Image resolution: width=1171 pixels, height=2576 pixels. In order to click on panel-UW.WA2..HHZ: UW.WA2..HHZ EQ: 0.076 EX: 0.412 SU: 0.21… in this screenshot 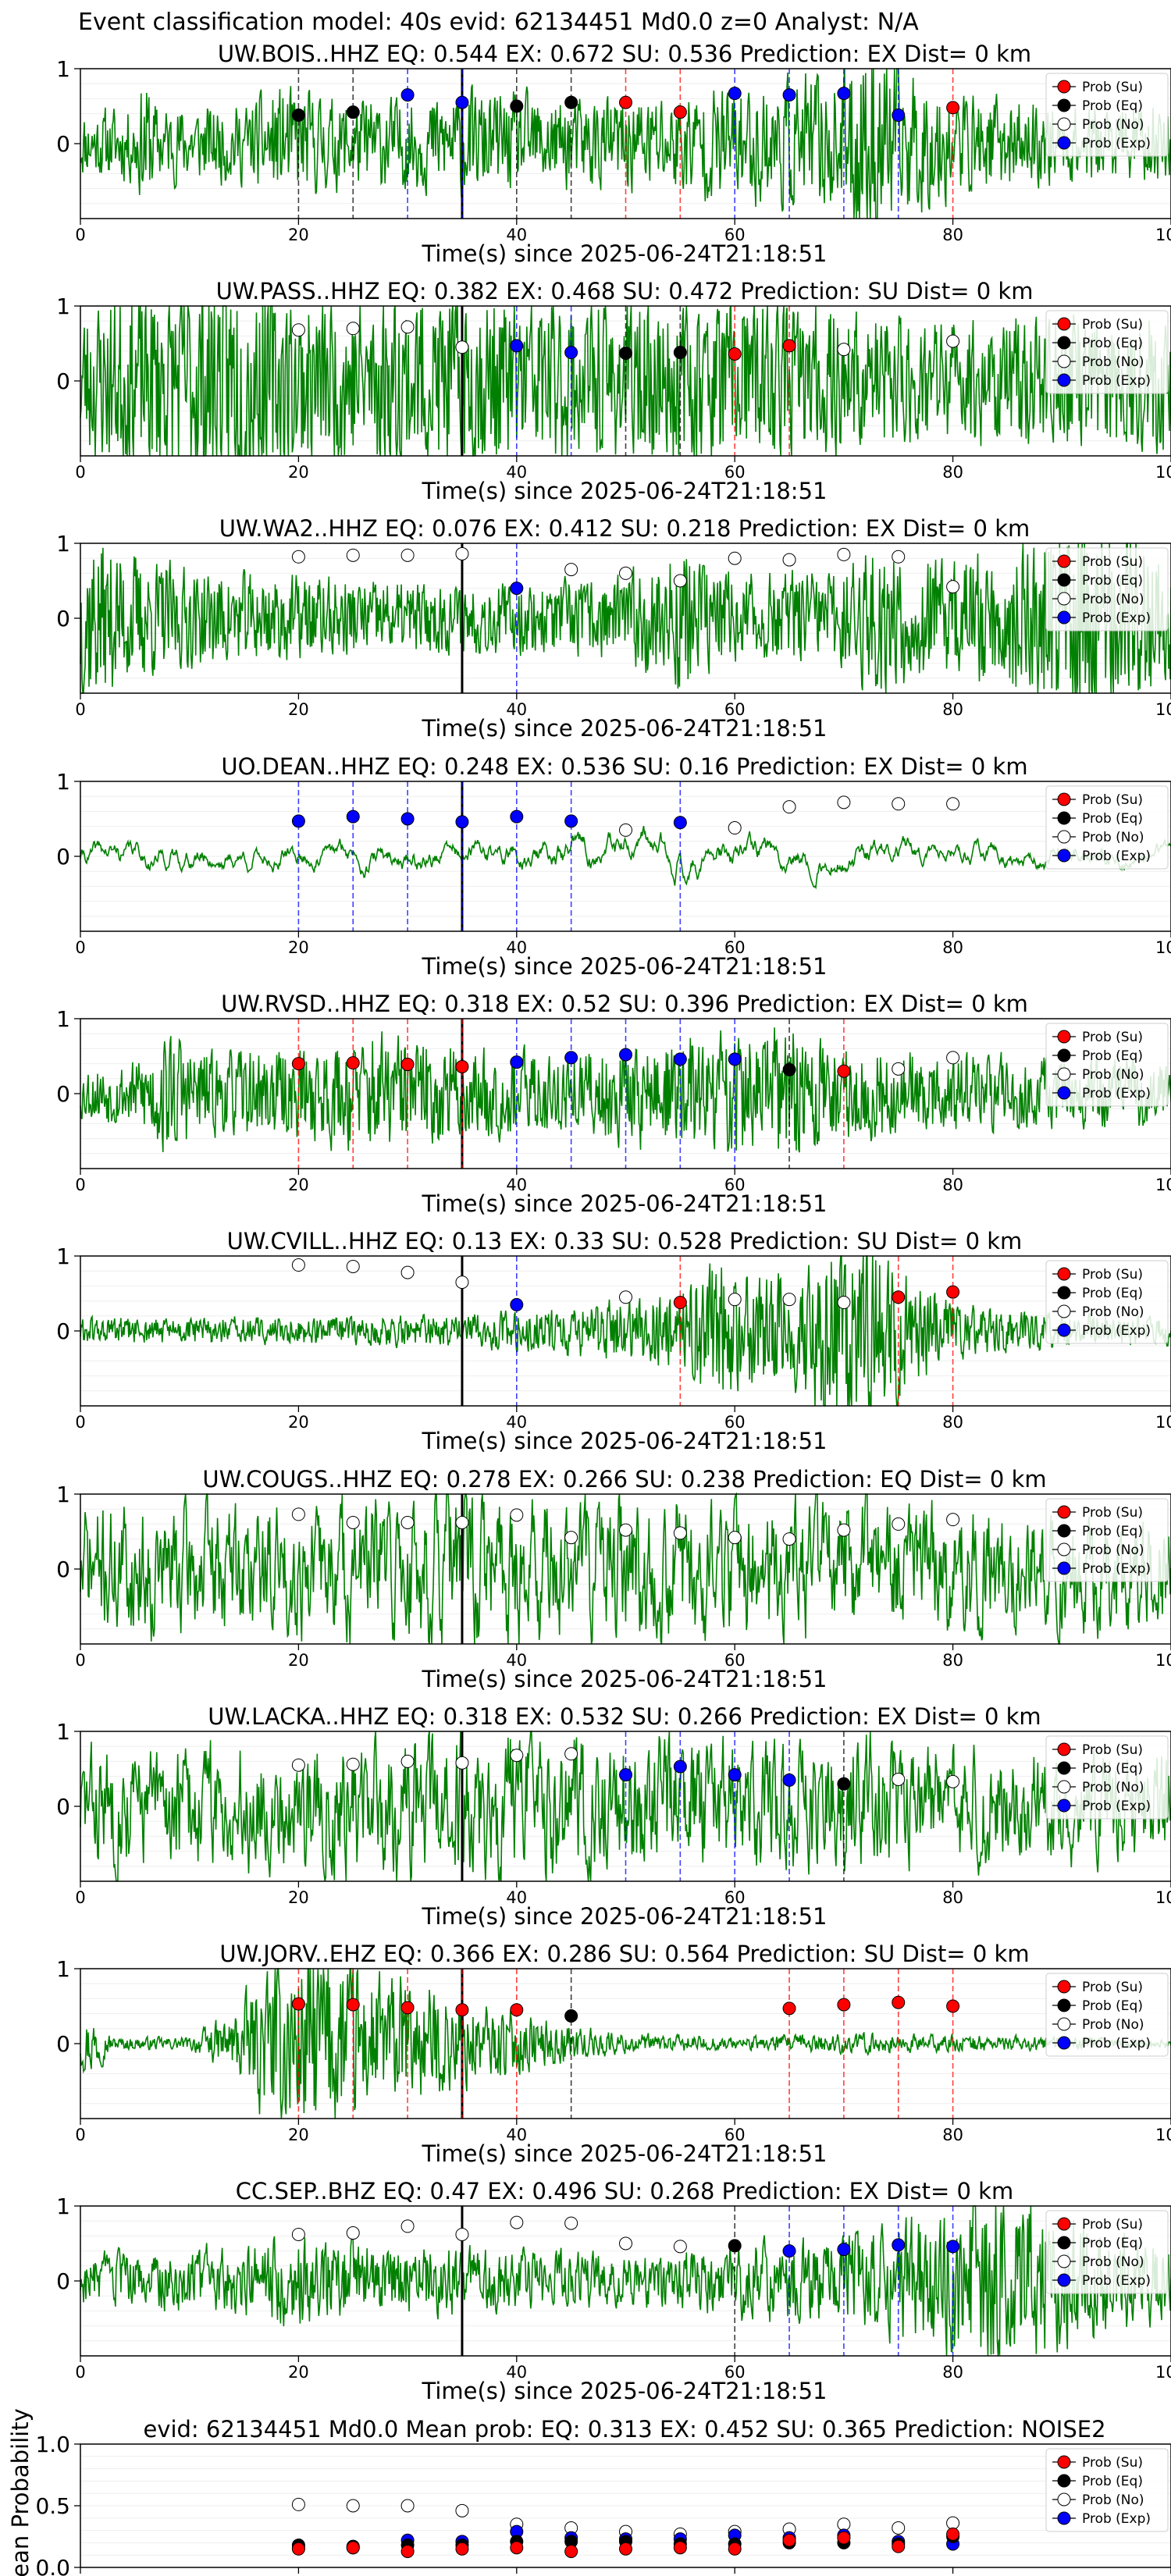, I will do `click(613, 628)`.